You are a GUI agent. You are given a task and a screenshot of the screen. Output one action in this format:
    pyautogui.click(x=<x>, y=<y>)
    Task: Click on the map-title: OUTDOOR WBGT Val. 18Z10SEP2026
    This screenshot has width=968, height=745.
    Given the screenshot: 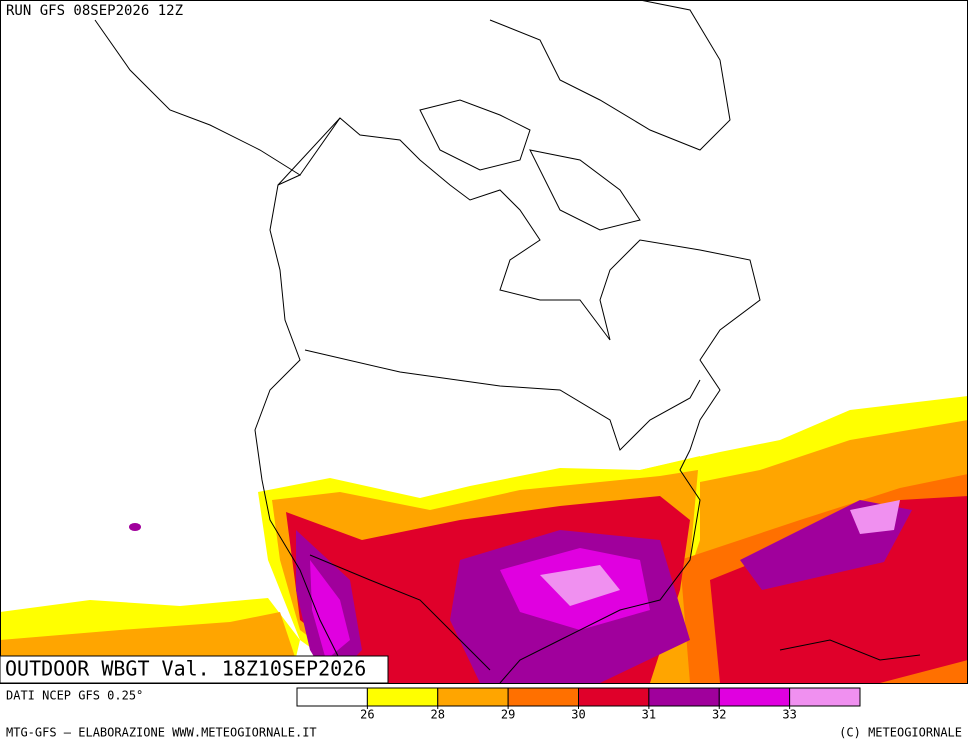 What is the action you would take?
    pyautogui.click(x=185, y=669)
    